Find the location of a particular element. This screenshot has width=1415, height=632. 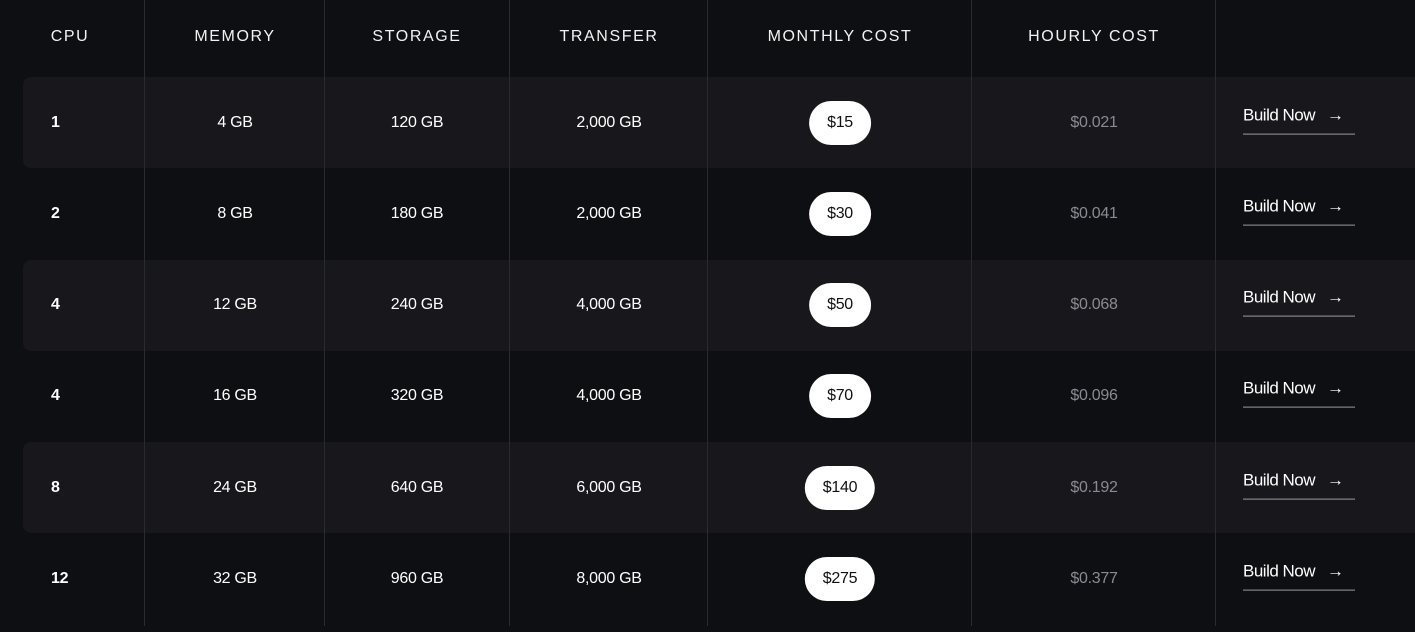

header-storage: STORAGE is located at coordinates (417, 36).